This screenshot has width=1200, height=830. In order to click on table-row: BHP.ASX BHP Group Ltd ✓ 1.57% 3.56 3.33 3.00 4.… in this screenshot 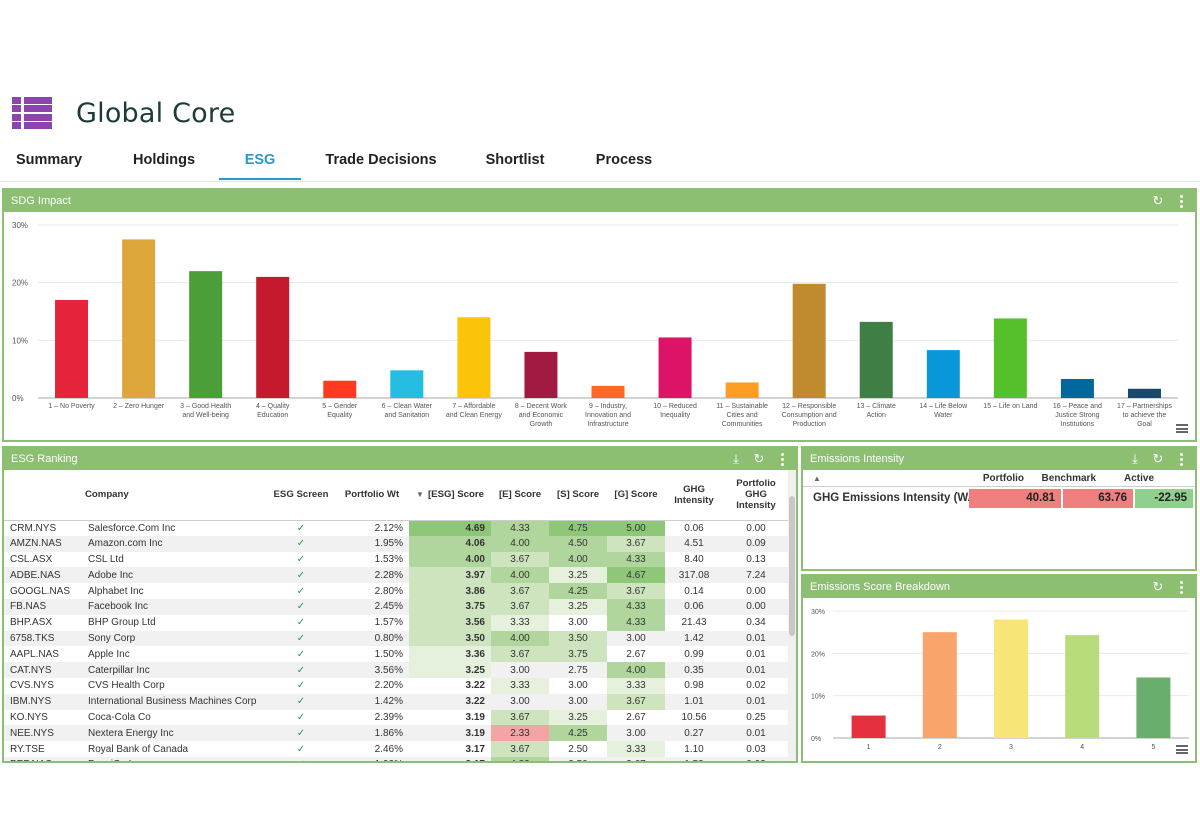, I will do `click(396, 622)`.